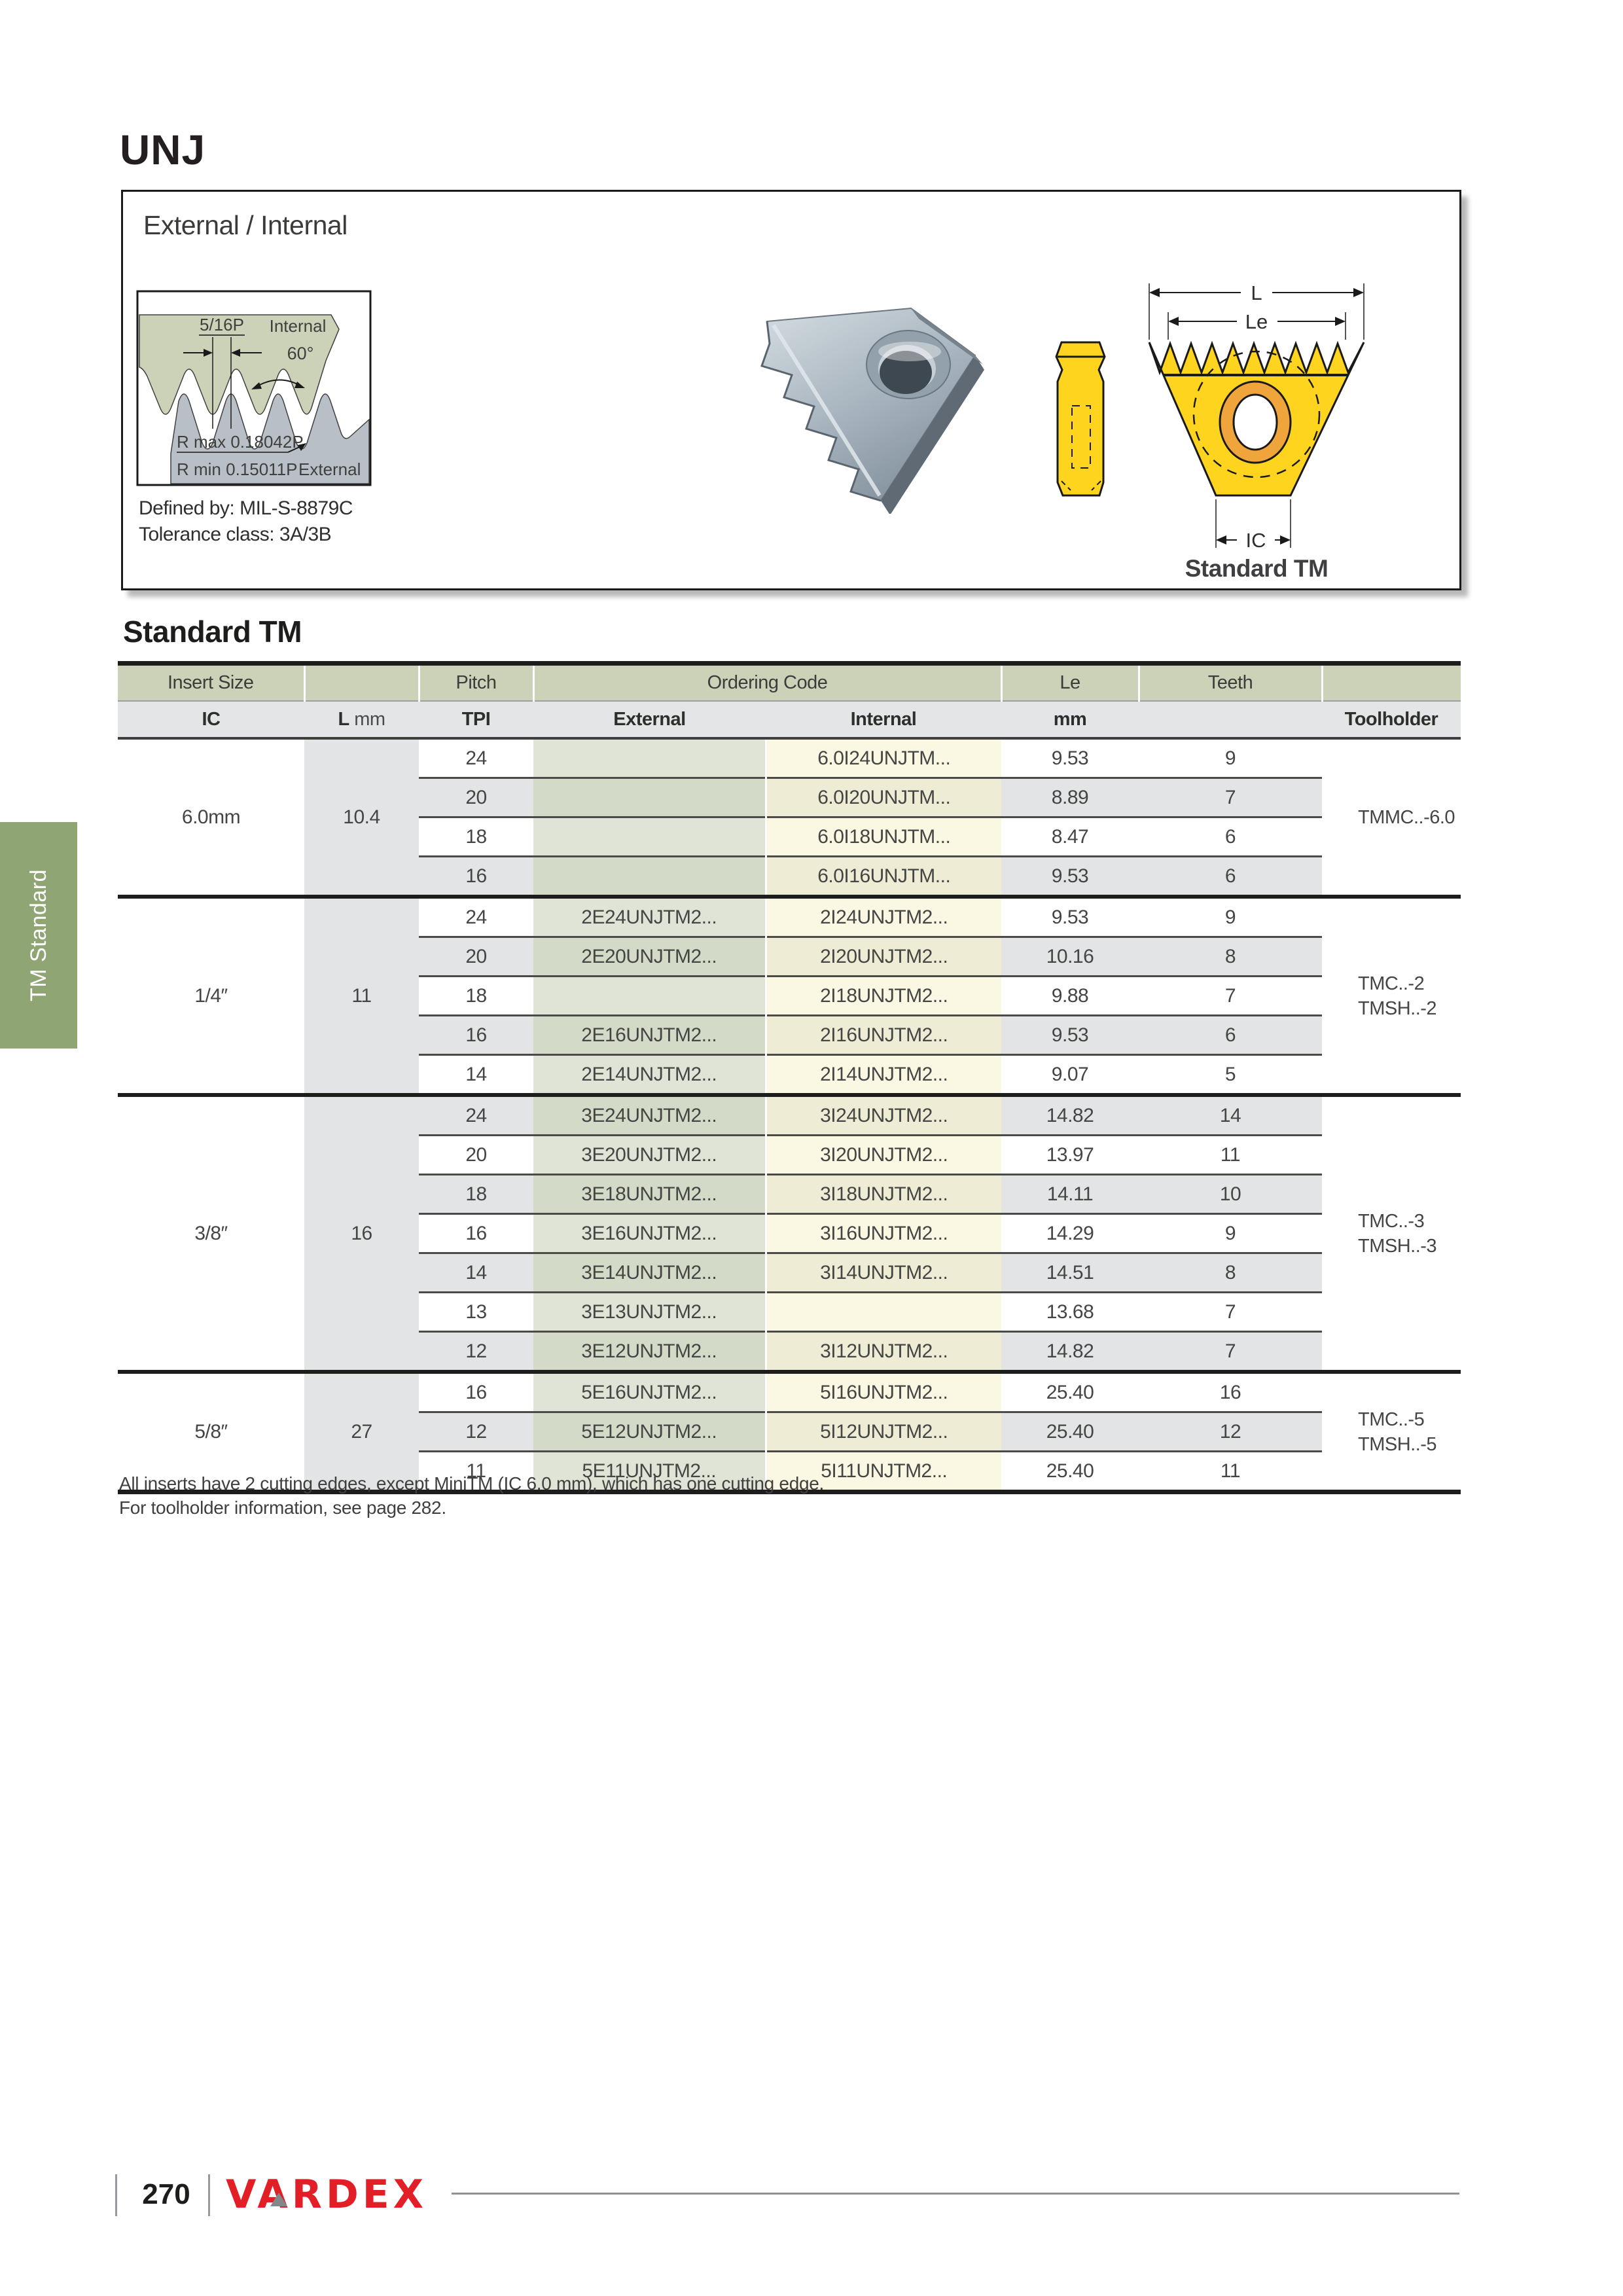  What do you see at coordinates (1070, 797) in the screenshot?
I see `le-cell: 8.89` at bounding box center [1070, 797].